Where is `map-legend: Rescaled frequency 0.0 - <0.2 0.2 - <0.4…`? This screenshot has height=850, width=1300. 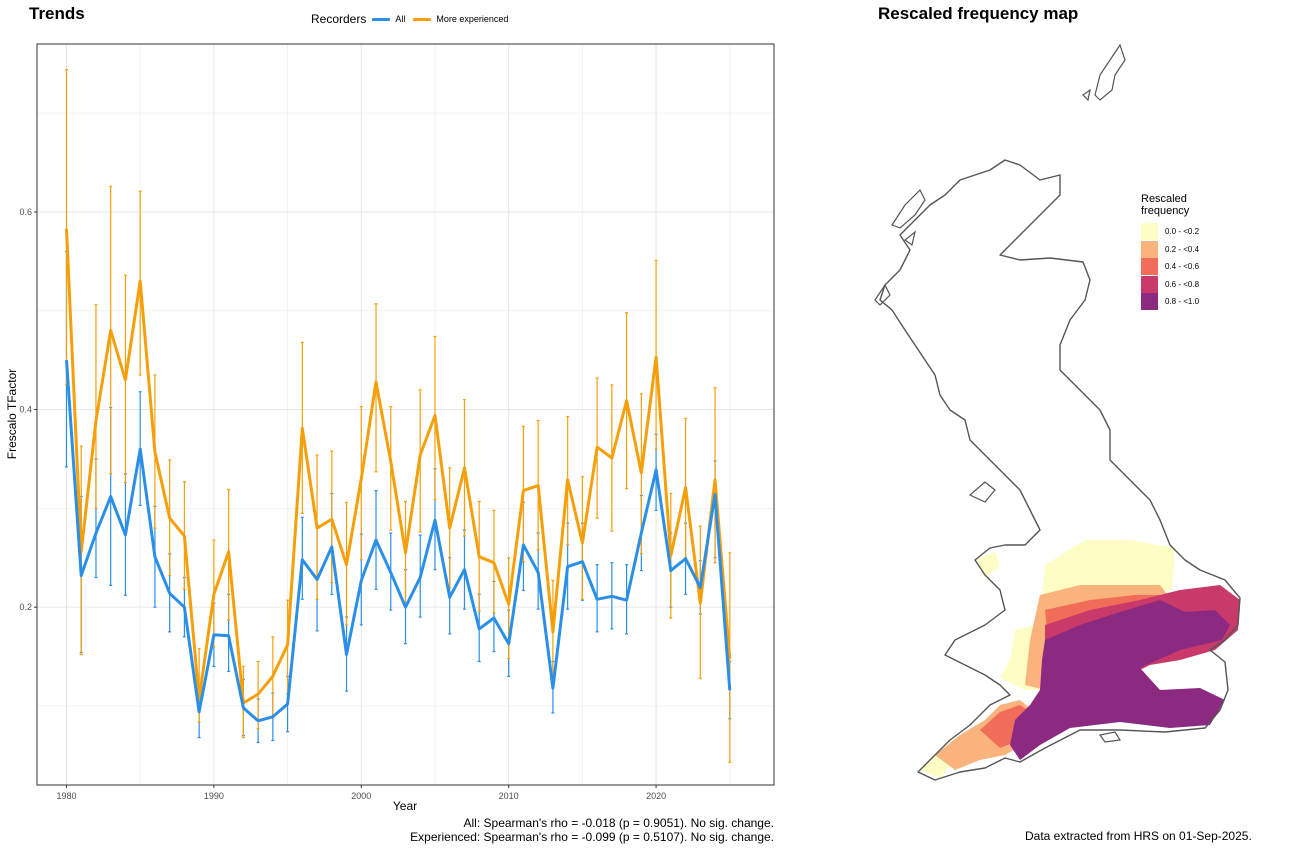 map-legend: Rescaled frequency 0.0 - <0.2 0.2 - <0.4… is located at coordinates (1170, 252).